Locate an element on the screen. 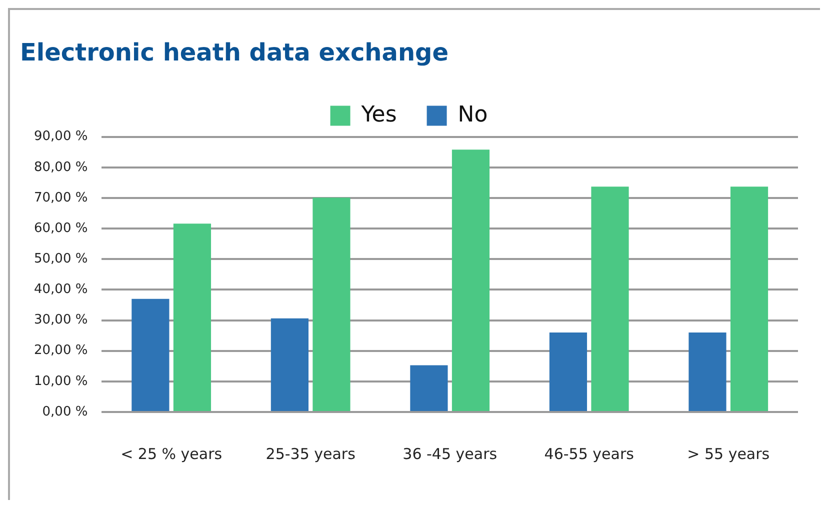  y-tick-label: 70,00 % is located at coordinates (61, 198).